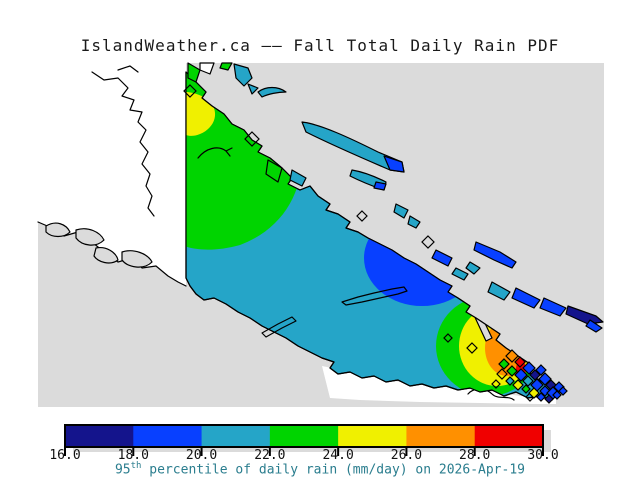  I want to click on north-coast-squiggle, so click(123, 144).